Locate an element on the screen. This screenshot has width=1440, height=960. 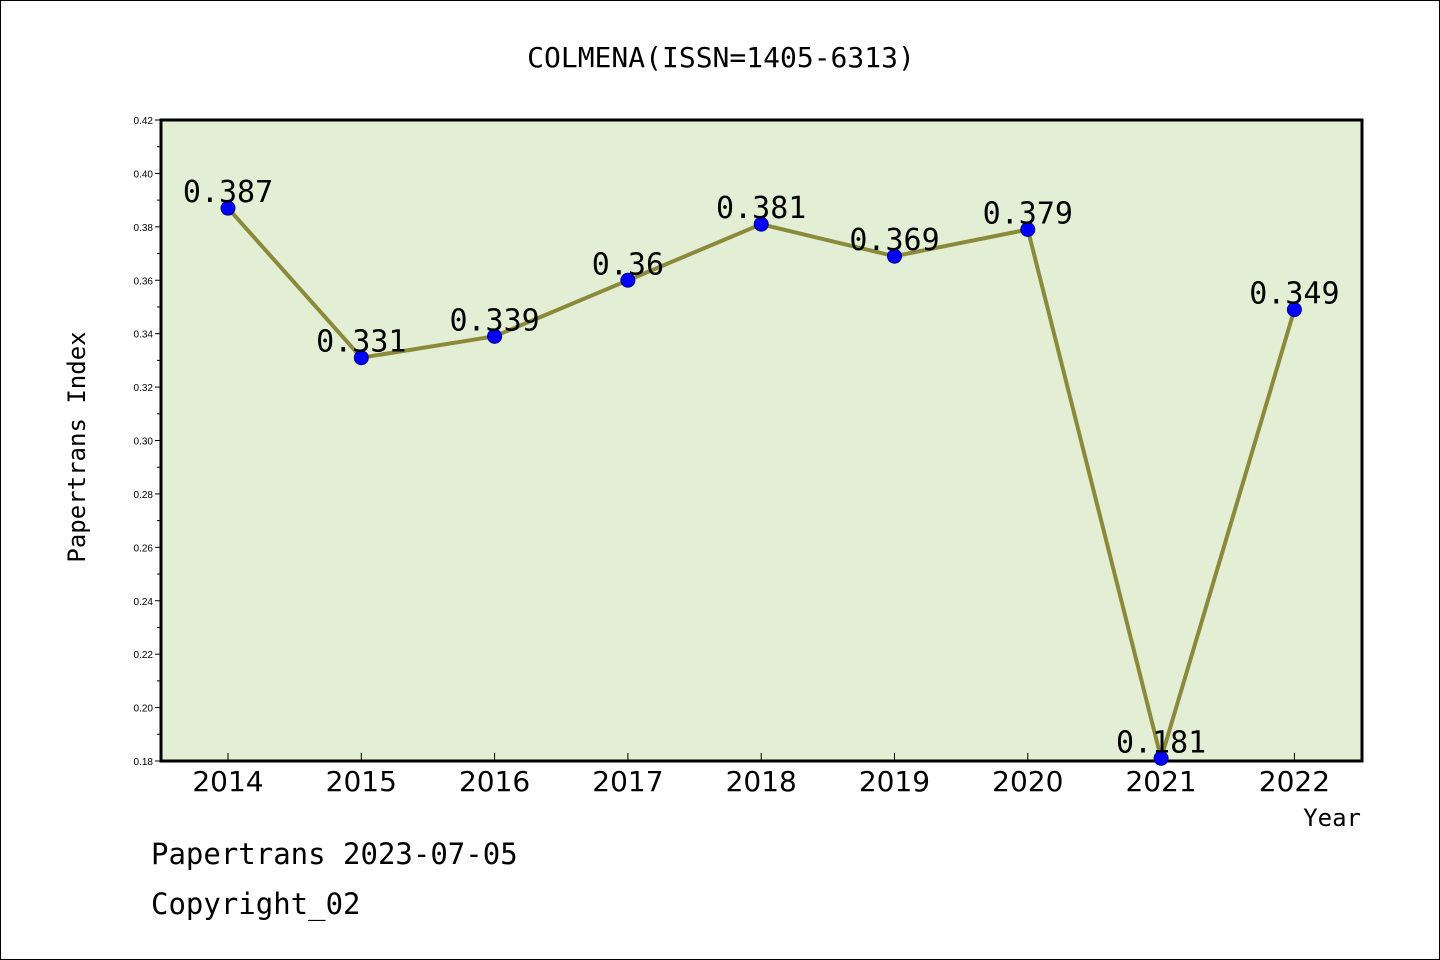
data-label: 0.387 is located at coordinates (228, 192).